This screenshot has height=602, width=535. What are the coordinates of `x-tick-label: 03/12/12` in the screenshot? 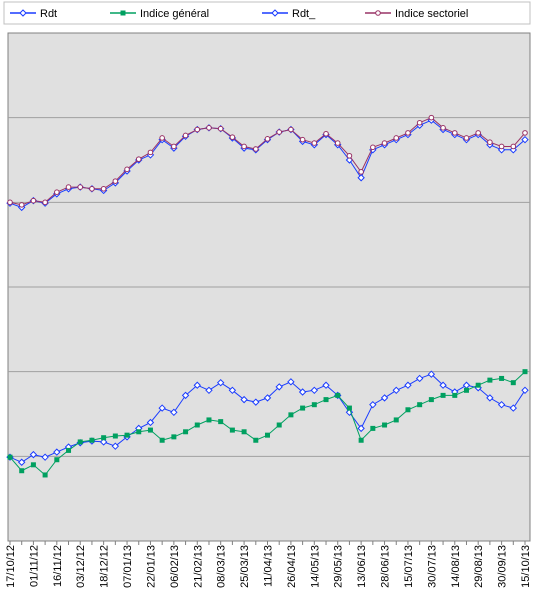 It's located at (81, 566).